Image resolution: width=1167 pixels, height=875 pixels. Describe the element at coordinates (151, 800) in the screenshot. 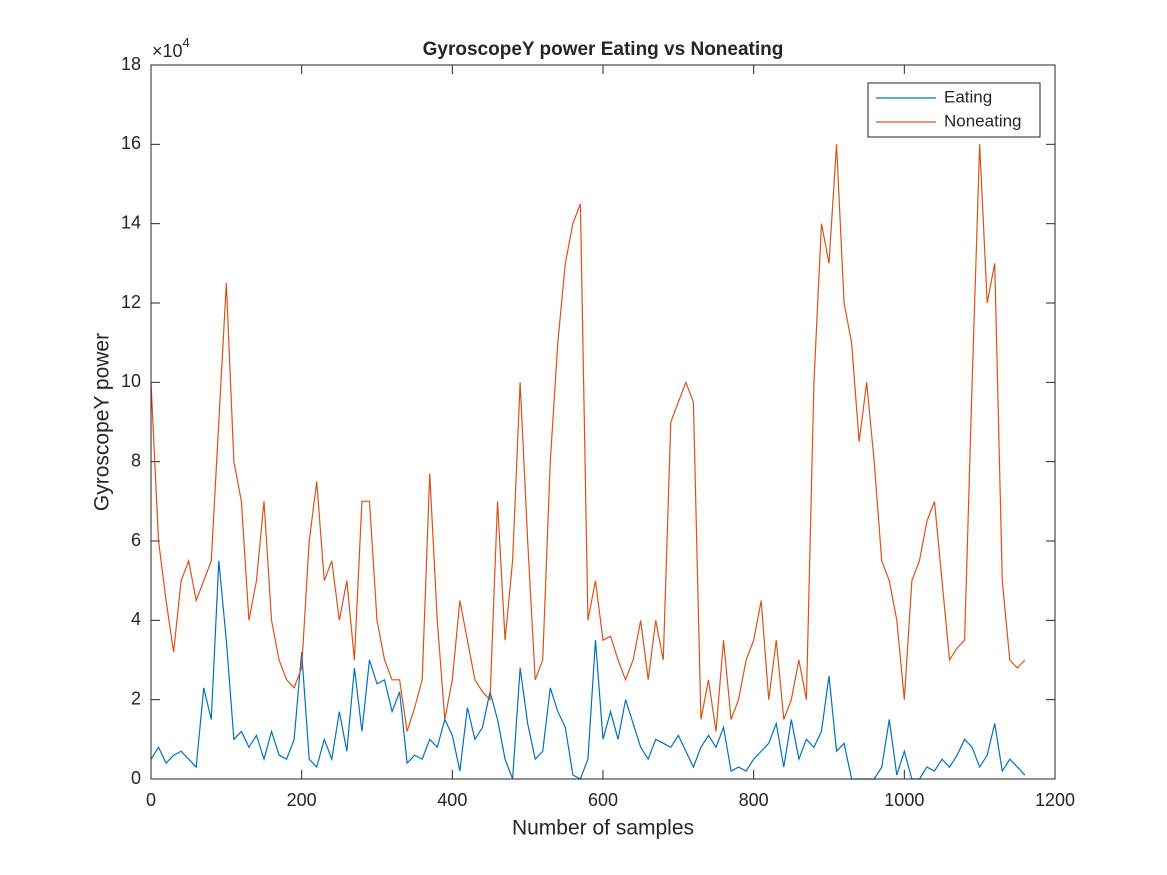

I see `x-tick-label: 0` at that location.